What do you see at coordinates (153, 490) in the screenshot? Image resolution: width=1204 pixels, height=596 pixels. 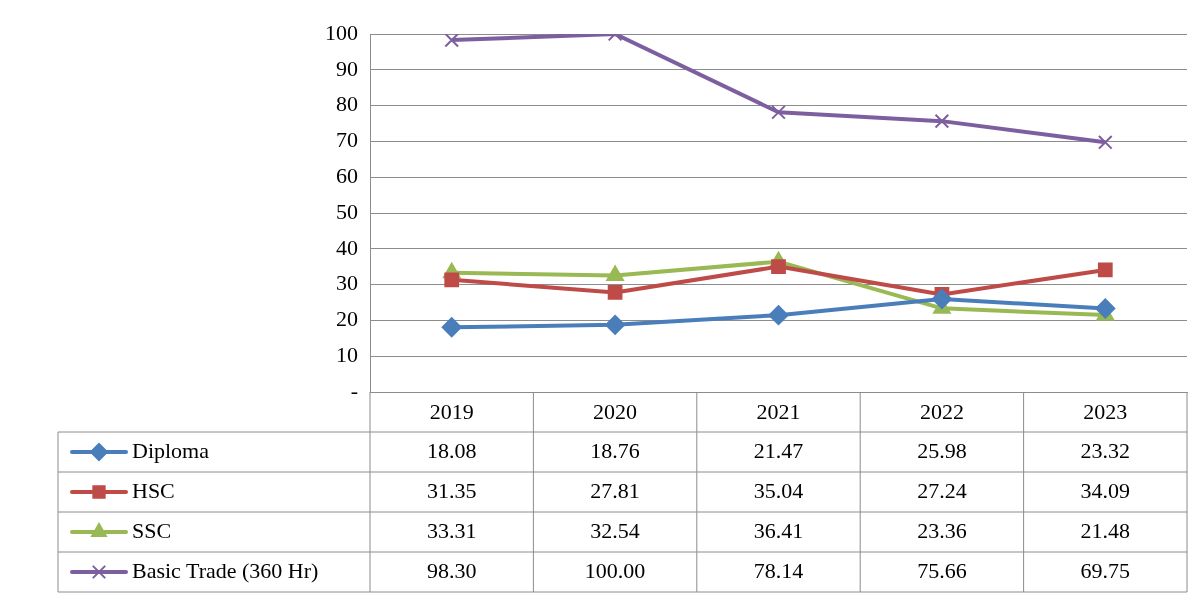 I see `legend-label: HSC` at bounding box center [153, 490].